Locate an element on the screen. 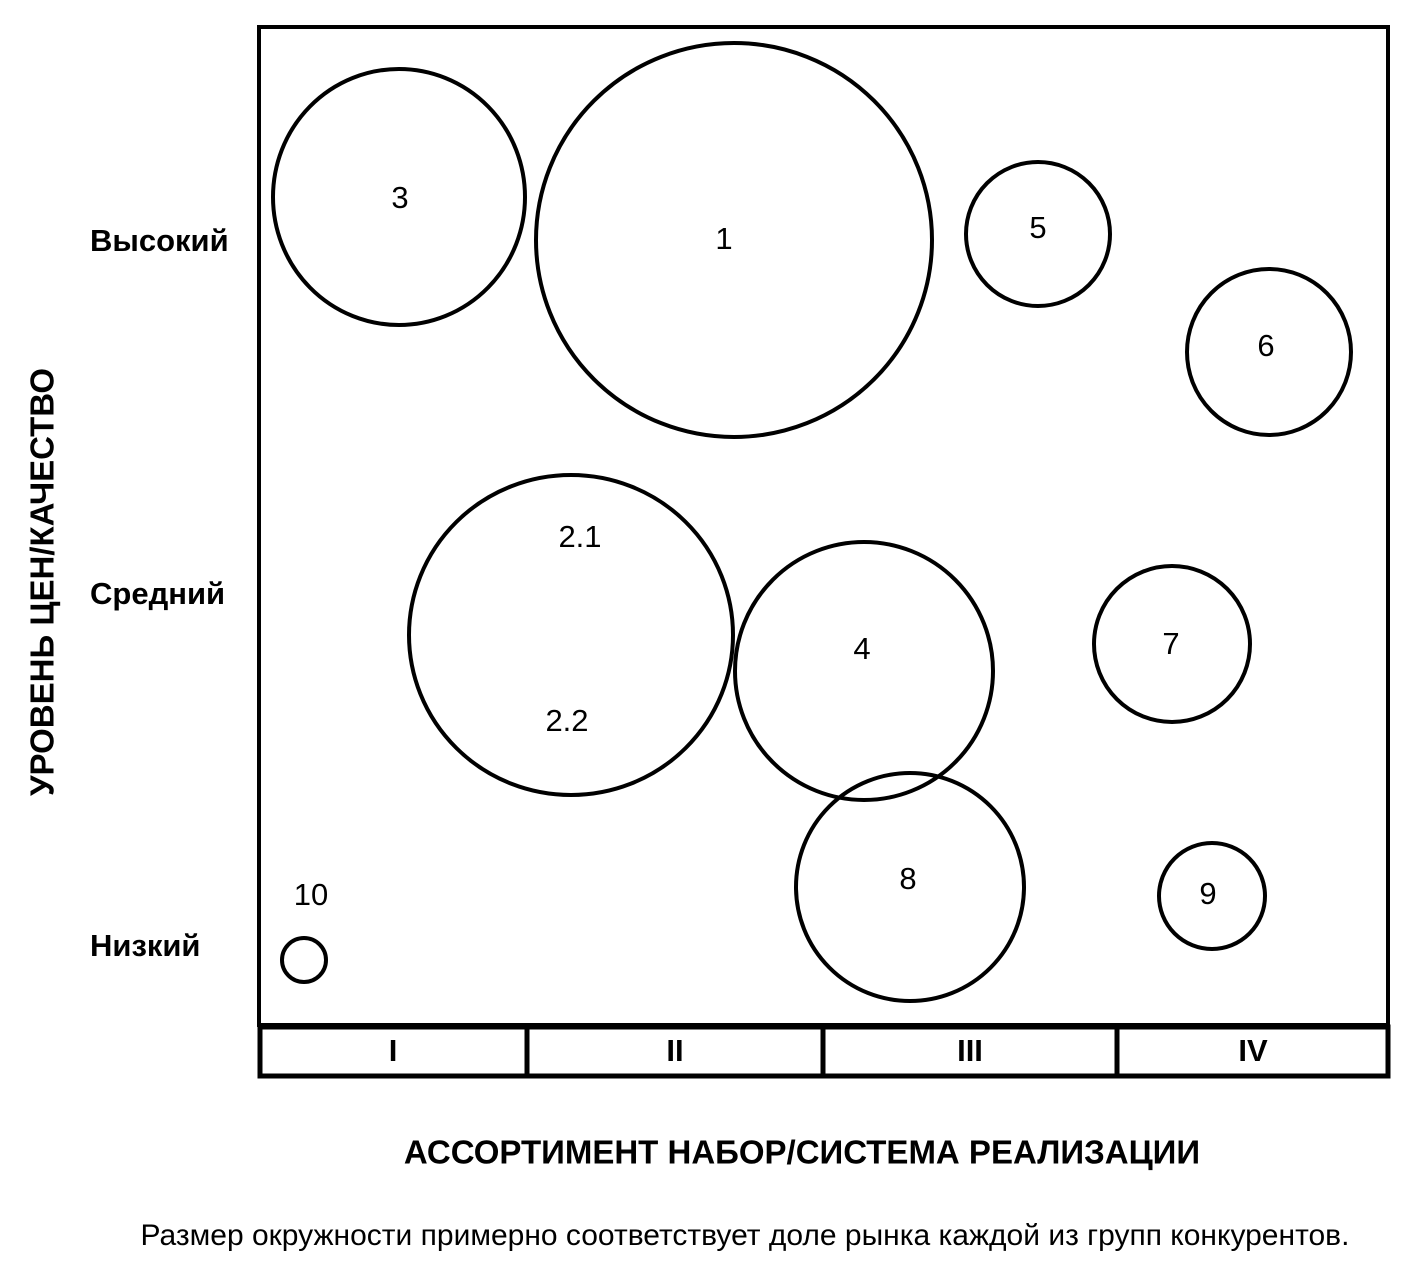  bubble-group-7: 7 is located at coordinates (1172, 644).